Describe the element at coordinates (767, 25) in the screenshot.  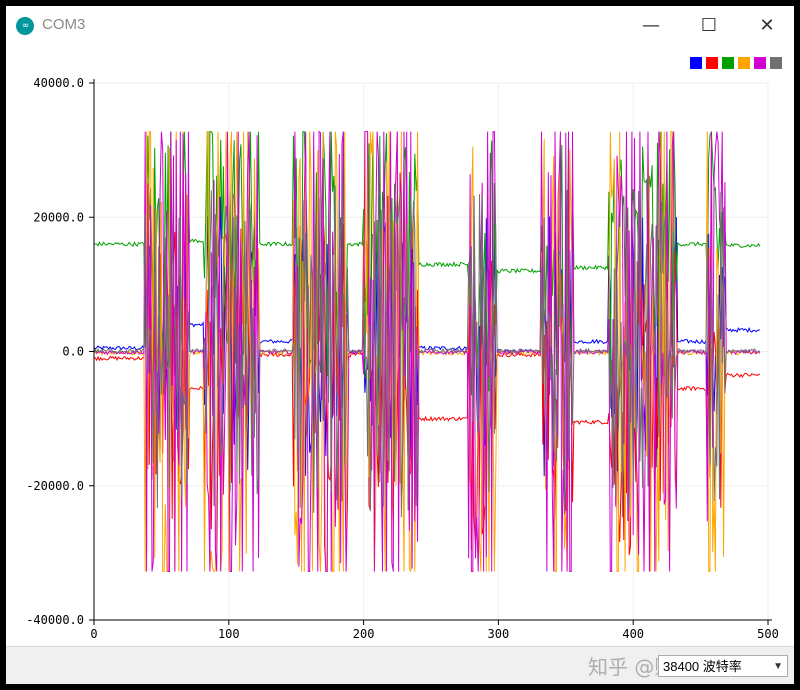
I see `close-button: ✕` at that location.